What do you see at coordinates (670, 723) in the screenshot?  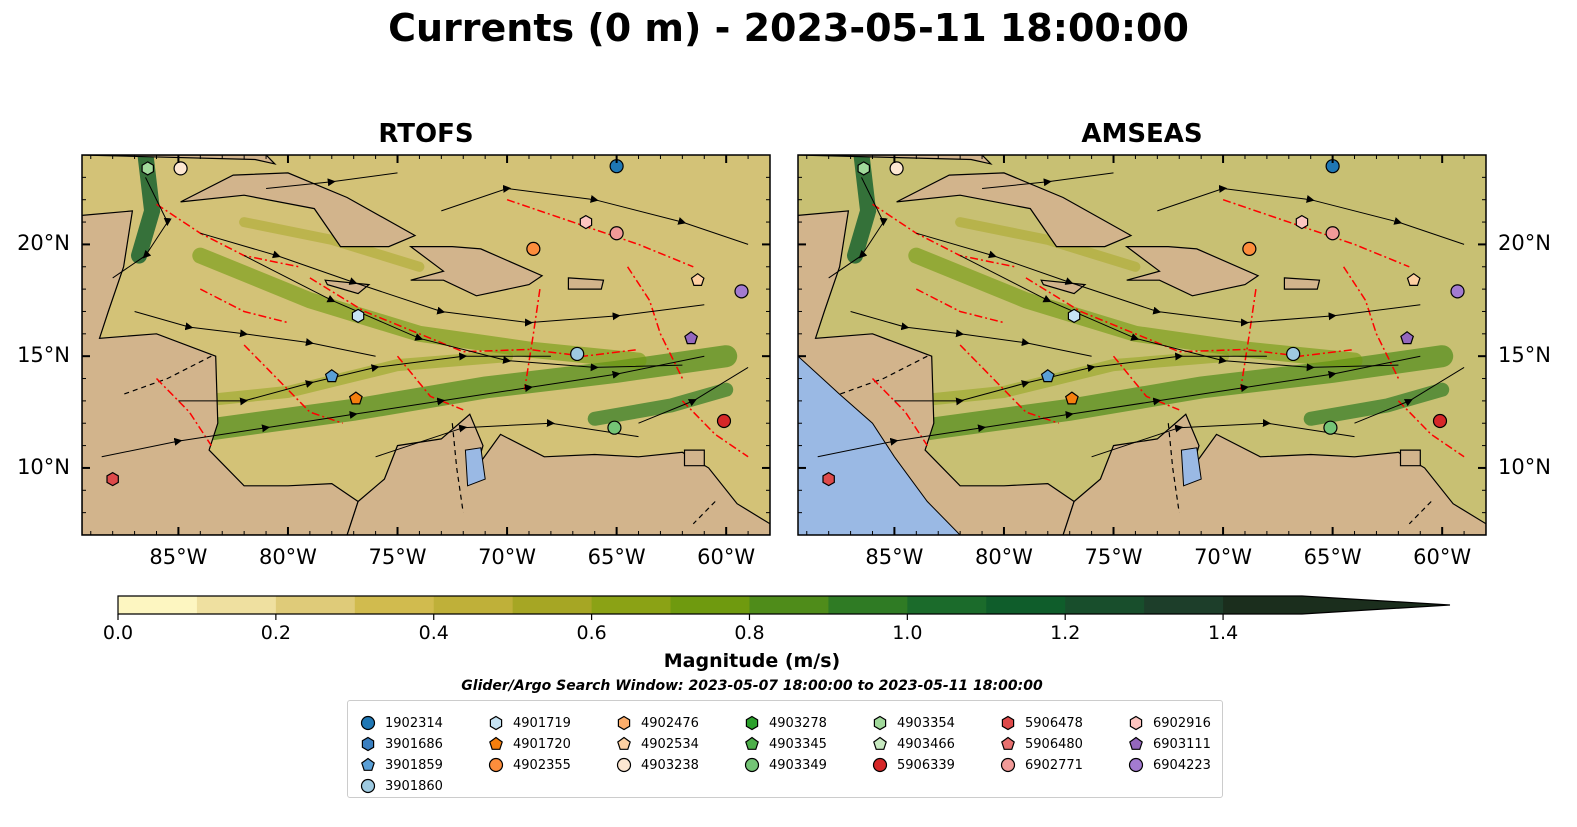 I see `legend-label: 4902476` at bounding box center [670, 723].